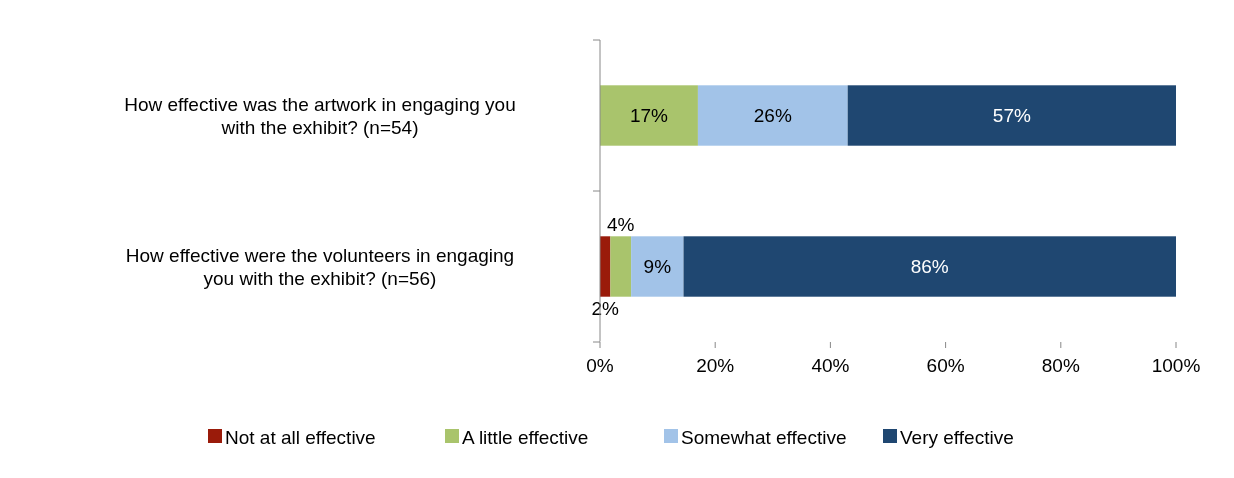  Describe the element at coordinates (1060, 365) in the screenshot. I see `x-tick-label: 80%` at that location.